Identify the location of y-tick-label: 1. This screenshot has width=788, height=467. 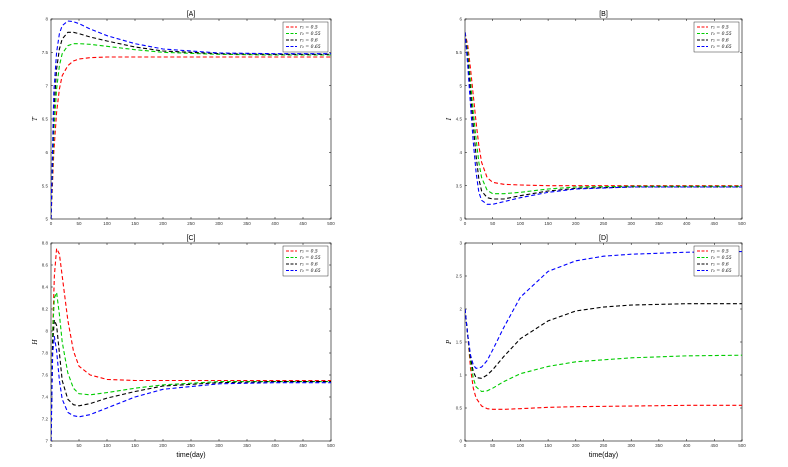
(460, 375).